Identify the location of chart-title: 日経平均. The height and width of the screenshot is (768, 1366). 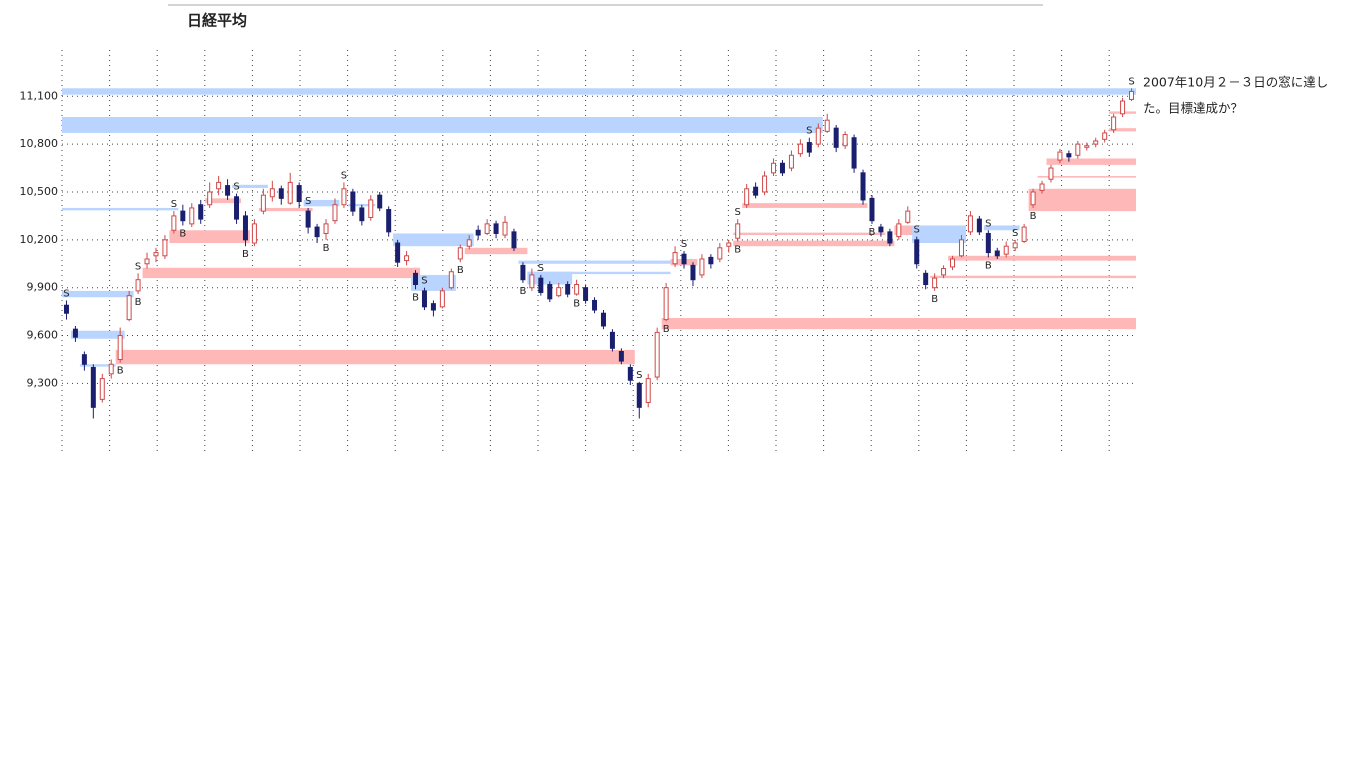
(217, 21).